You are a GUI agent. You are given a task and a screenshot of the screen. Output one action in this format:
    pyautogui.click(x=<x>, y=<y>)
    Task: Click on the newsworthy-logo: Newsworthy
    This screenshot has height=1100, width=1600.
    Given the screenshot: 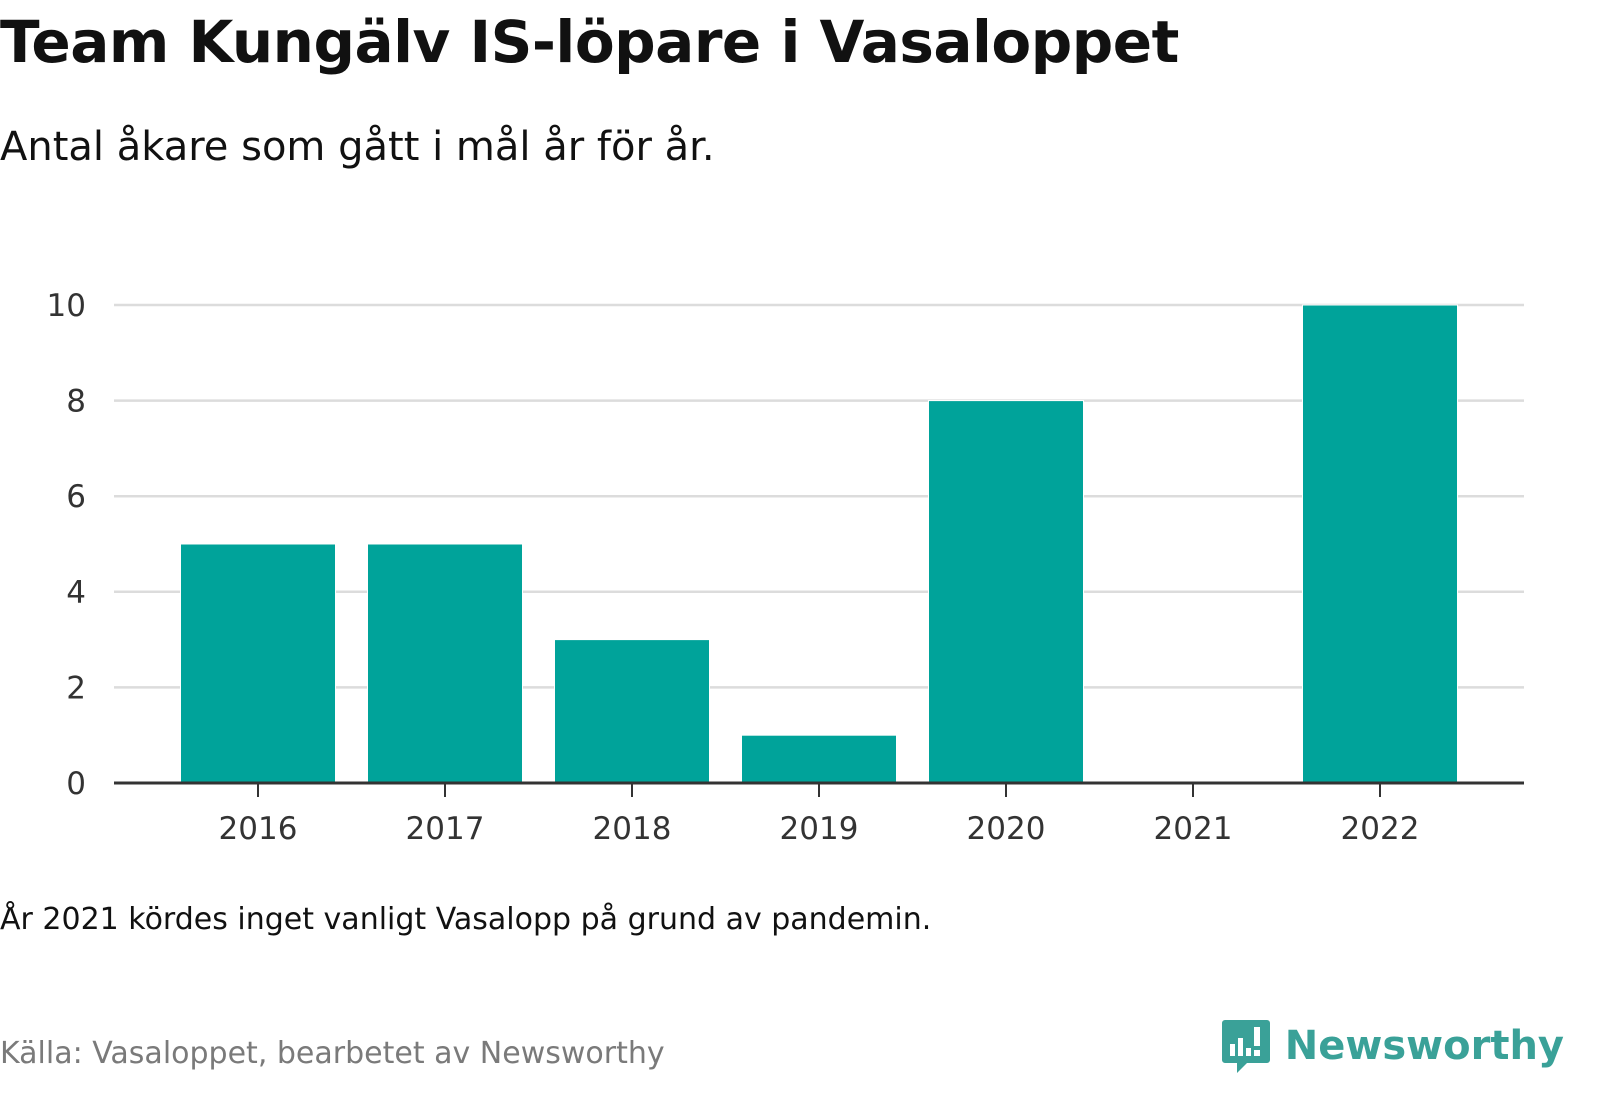 What is the action you would take?
    pyautogui.click(x=1392, y=1046)
    